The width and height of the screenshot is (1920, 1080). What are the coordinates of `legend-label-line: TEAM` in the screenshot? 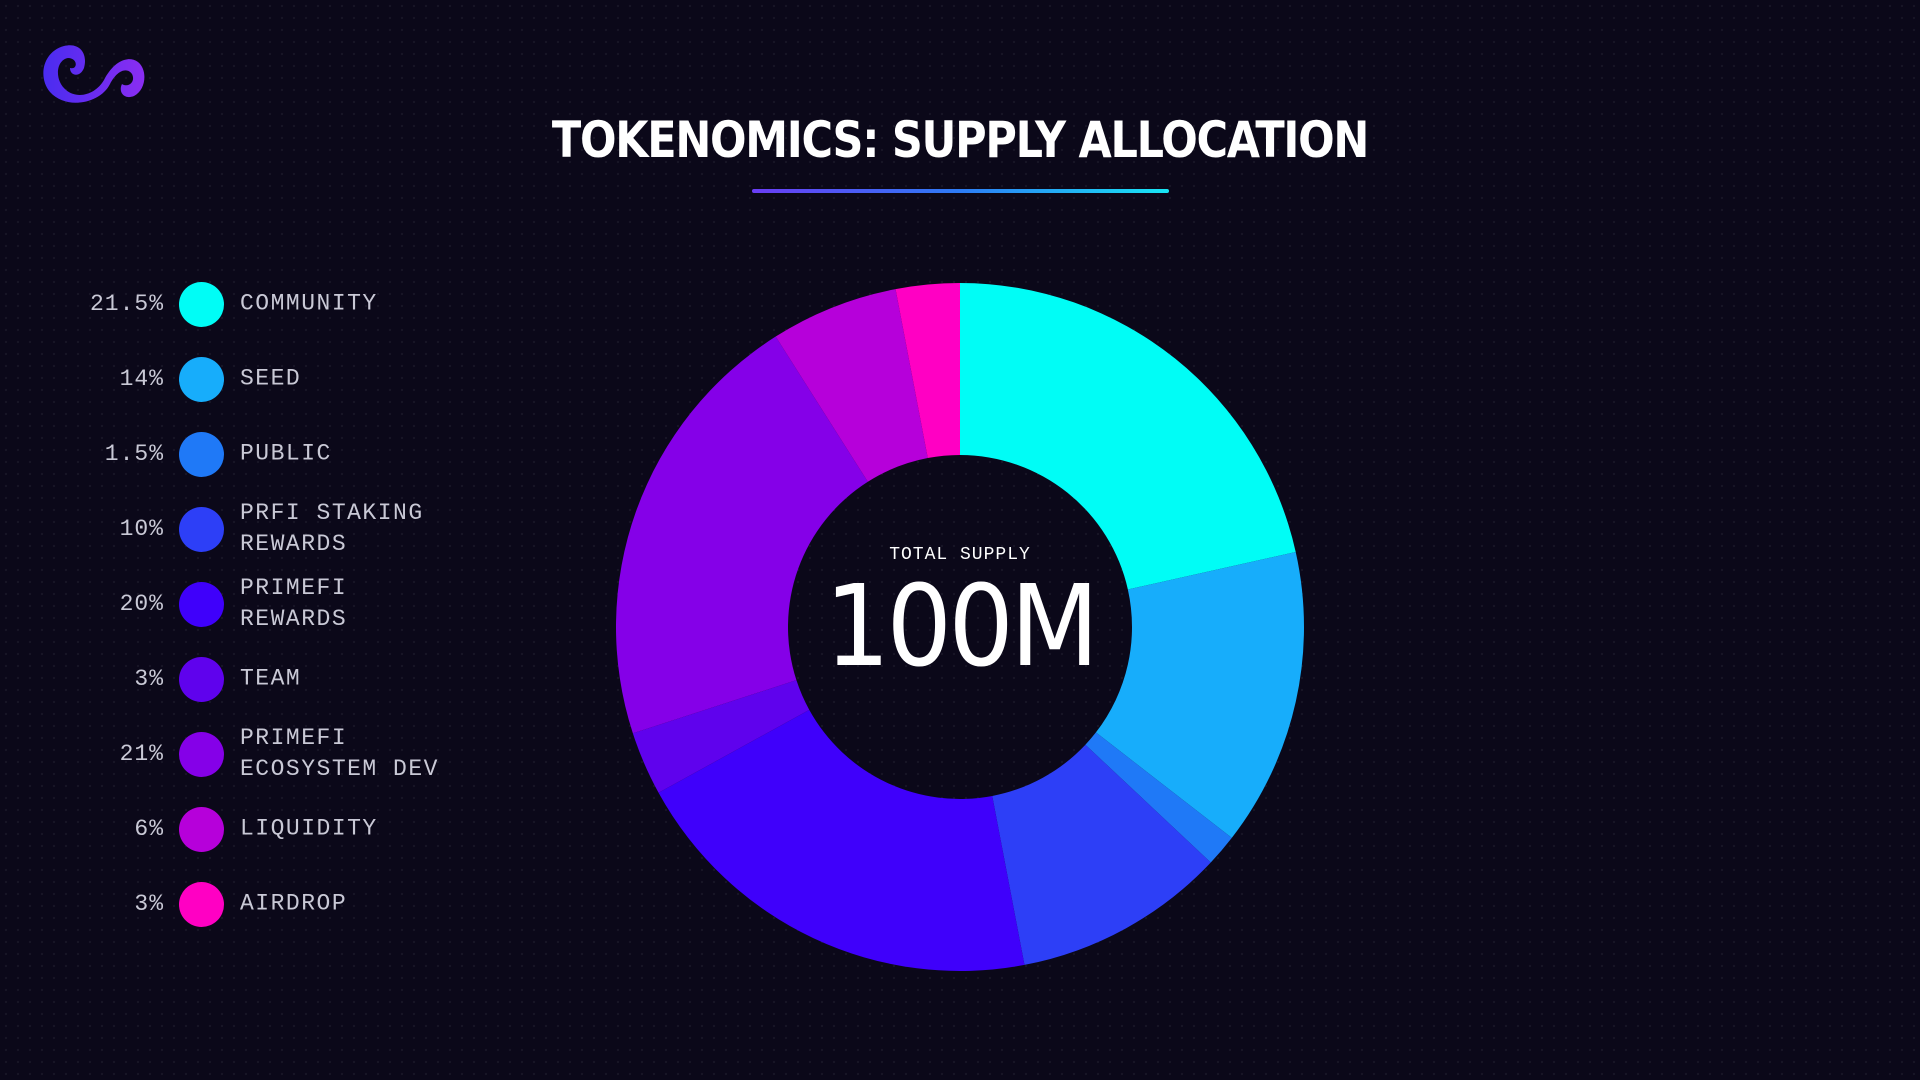 It's located at (271, 678).